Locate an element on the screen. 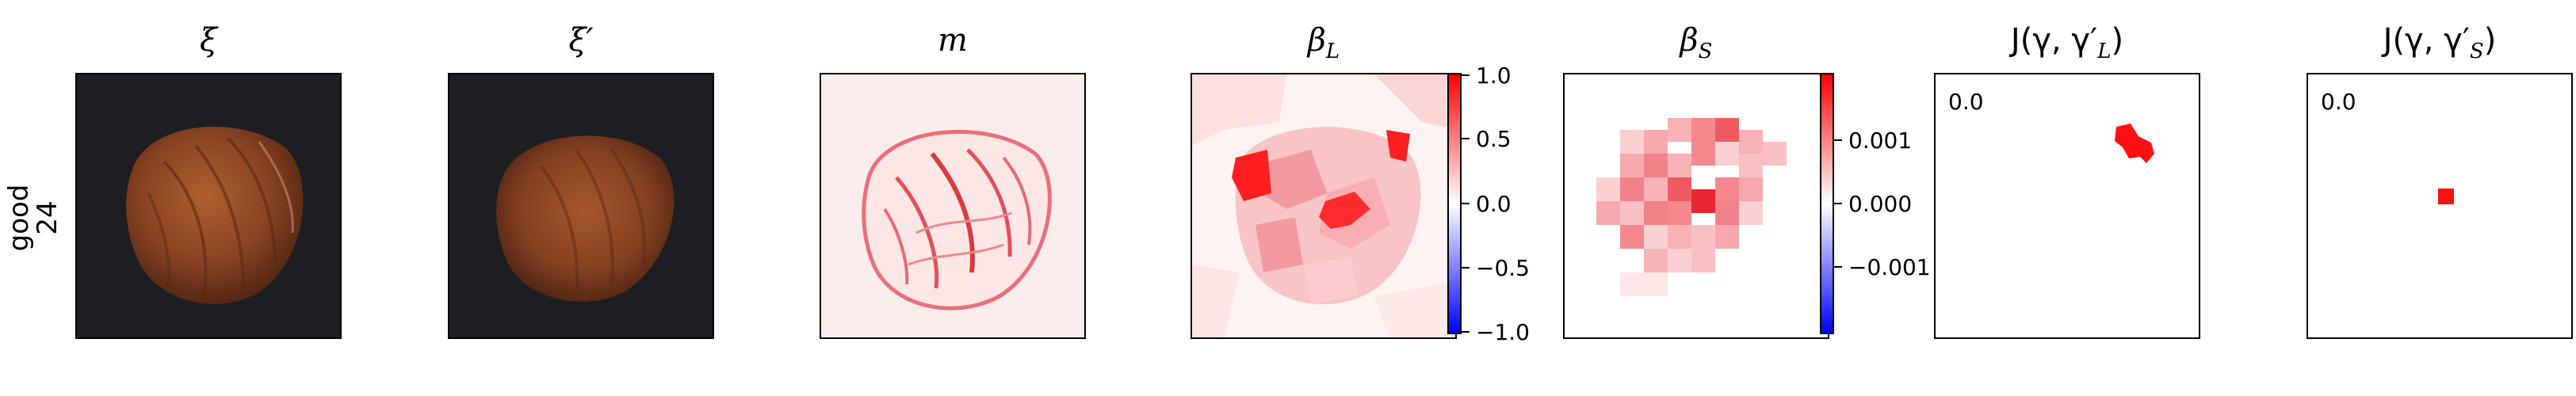 The width and height of the screenshot is (2576, 396). j-s-title-suffix: ) is located at coordinates (2490, 40).